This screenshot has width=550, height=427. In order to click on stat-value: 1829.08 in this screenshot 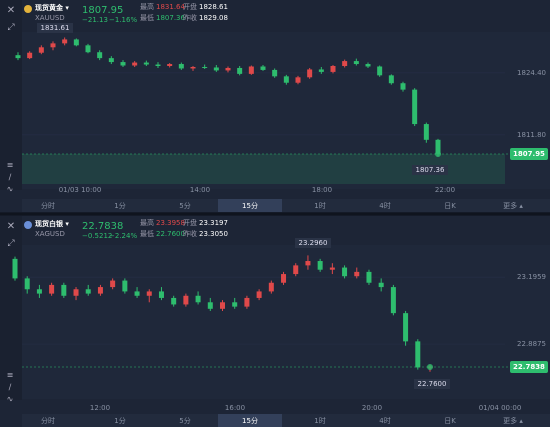, I will do `click(213, 18)`.